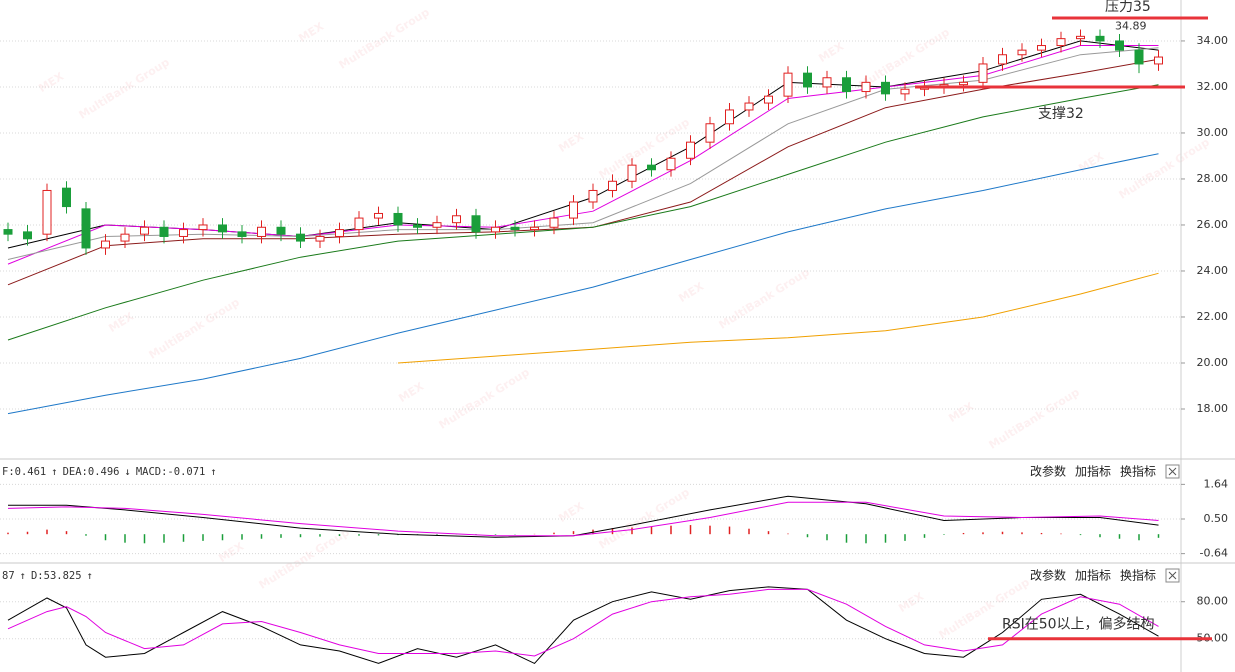 The image size is (1235, 672). Describe the element at coordinates (1213, 224) in the screenshot. I see `y-tick-label: 26.00` at that location.